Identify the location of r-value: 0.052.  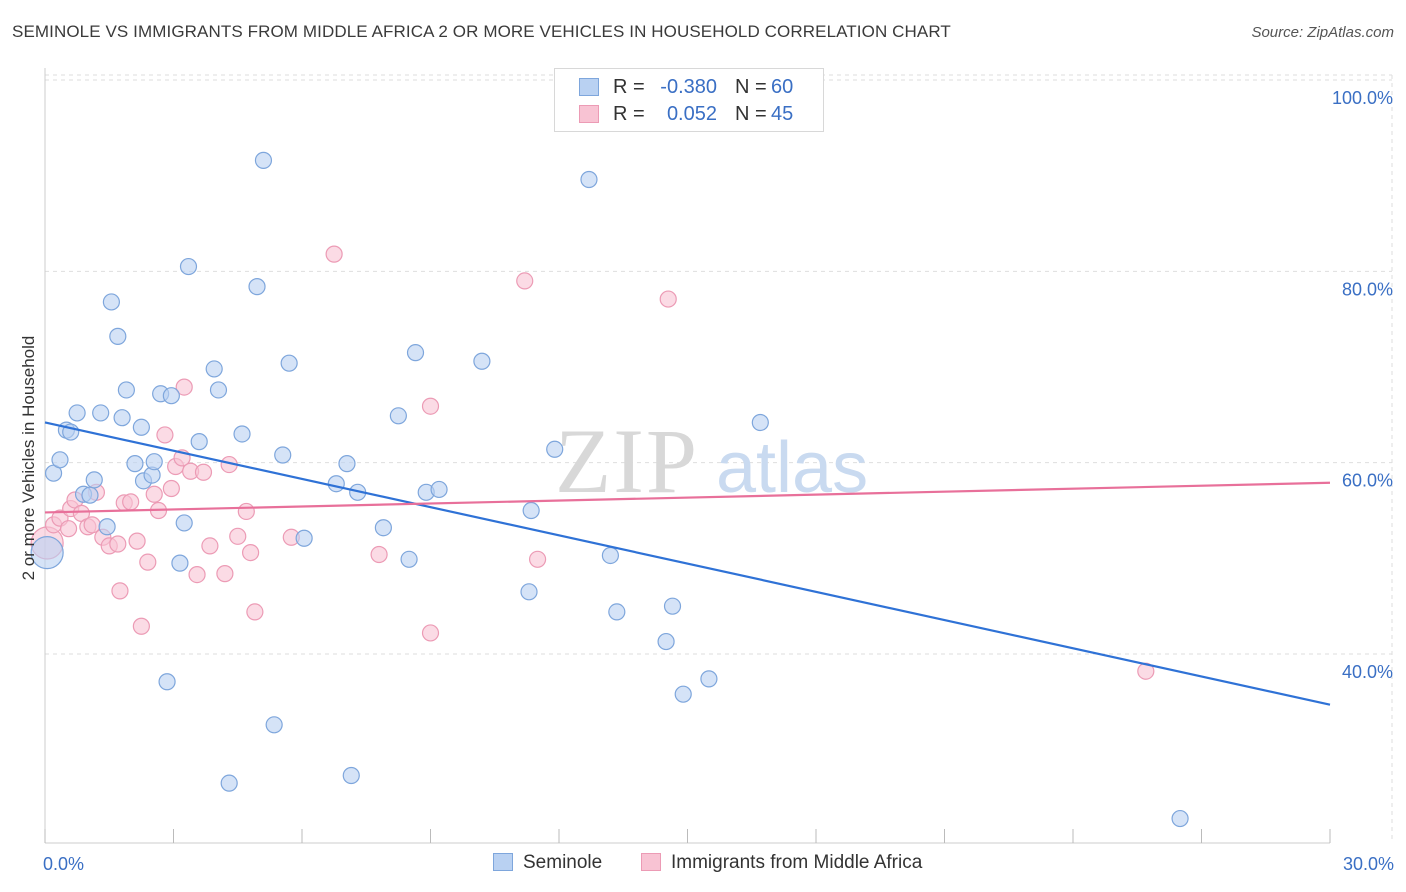
(691, 114).